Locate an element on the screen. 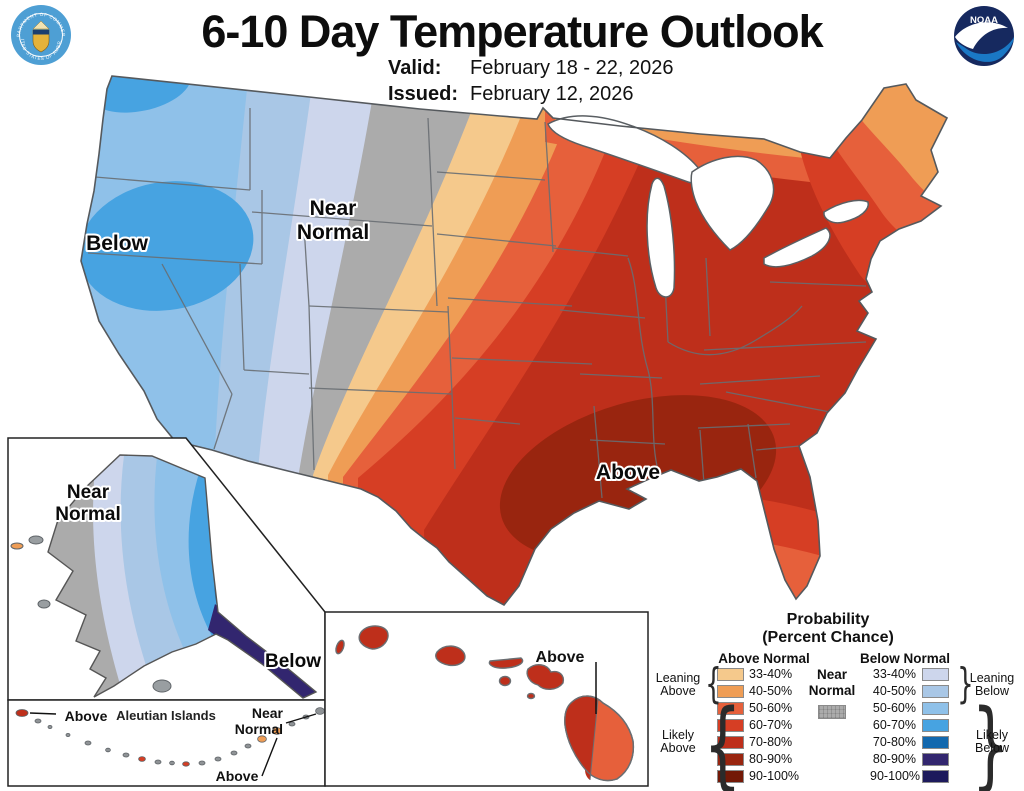  aleutian-islands is located at coordinates (170, 737).